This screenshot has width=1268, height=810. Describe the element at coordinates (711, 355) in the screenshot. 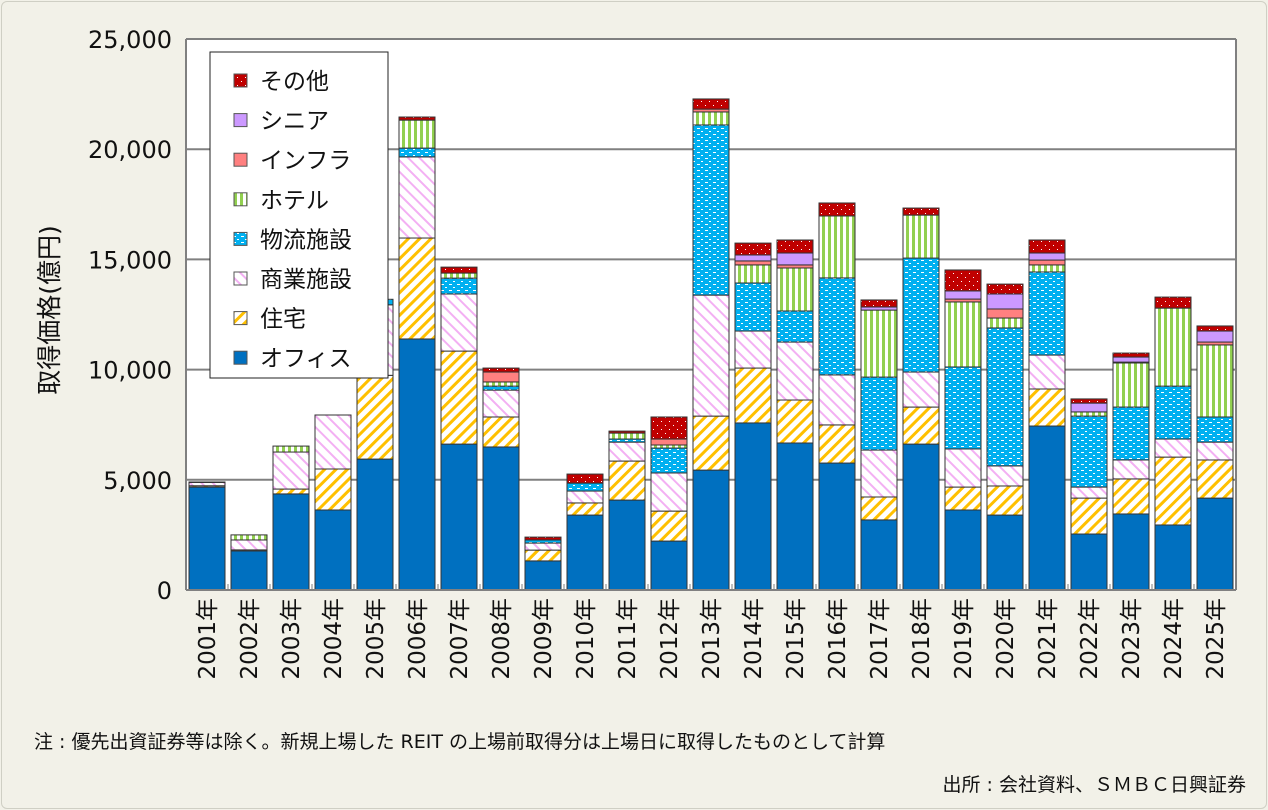

I see `bar-segment-商業施設-2013年` at that location.